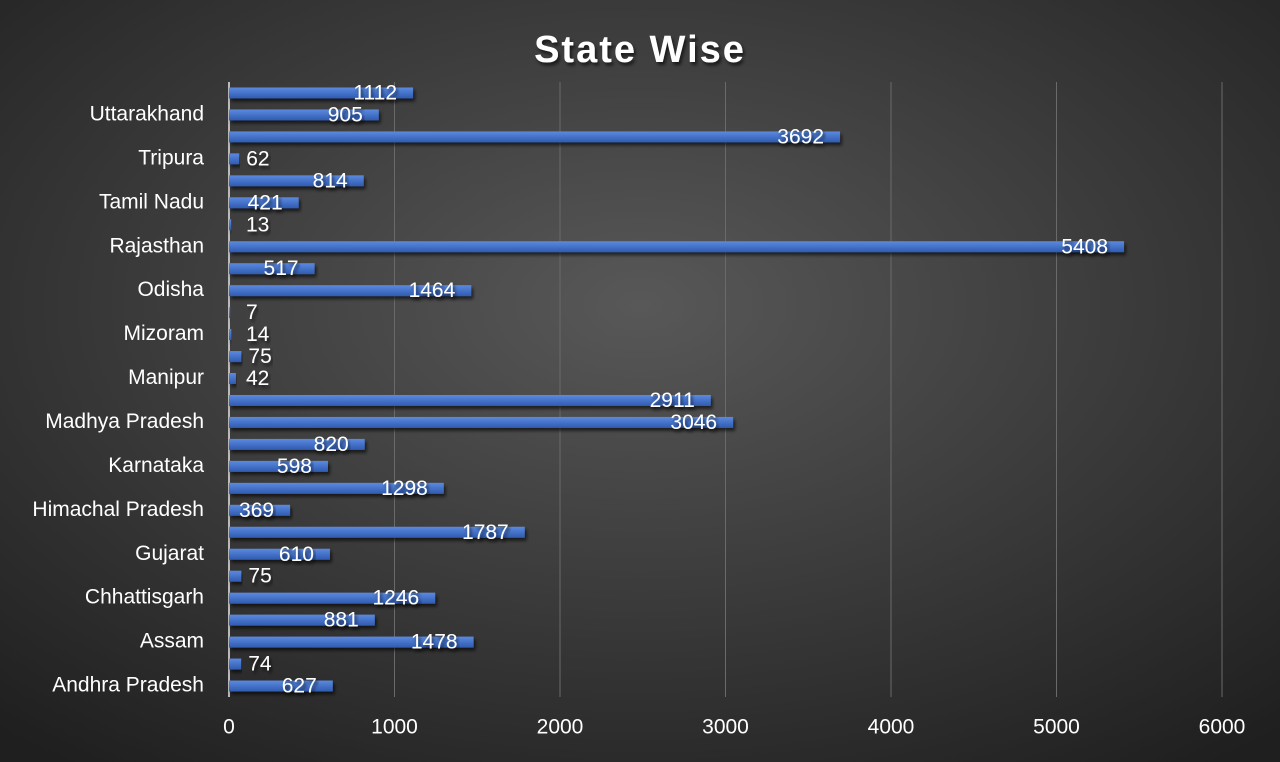 The width and height of the screenshot is (1280, 762). What do you see at coordinates (229, 727) in the screenshot?
I see `x-tick-label: 0` at bounding box center [229, 727].